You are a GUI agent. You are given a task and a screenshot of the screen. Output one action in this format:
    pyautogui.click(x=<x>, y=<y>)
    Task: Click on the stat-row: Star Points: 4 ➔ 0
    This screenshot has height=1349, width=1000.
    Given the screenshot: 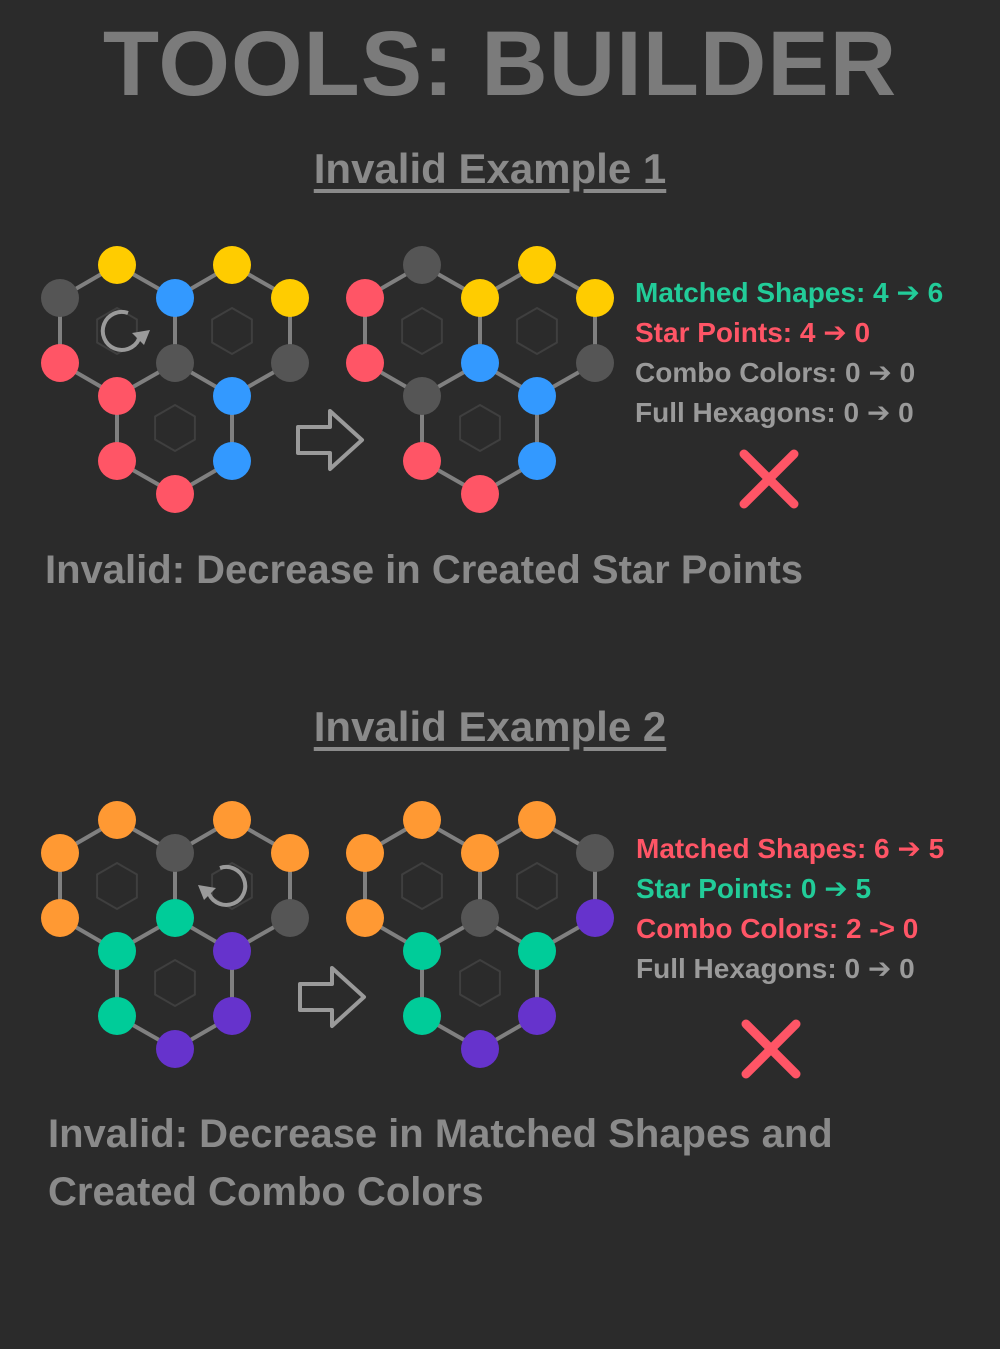 What is the action you would take?
    pyautogui.click(x=789, y=333)
    